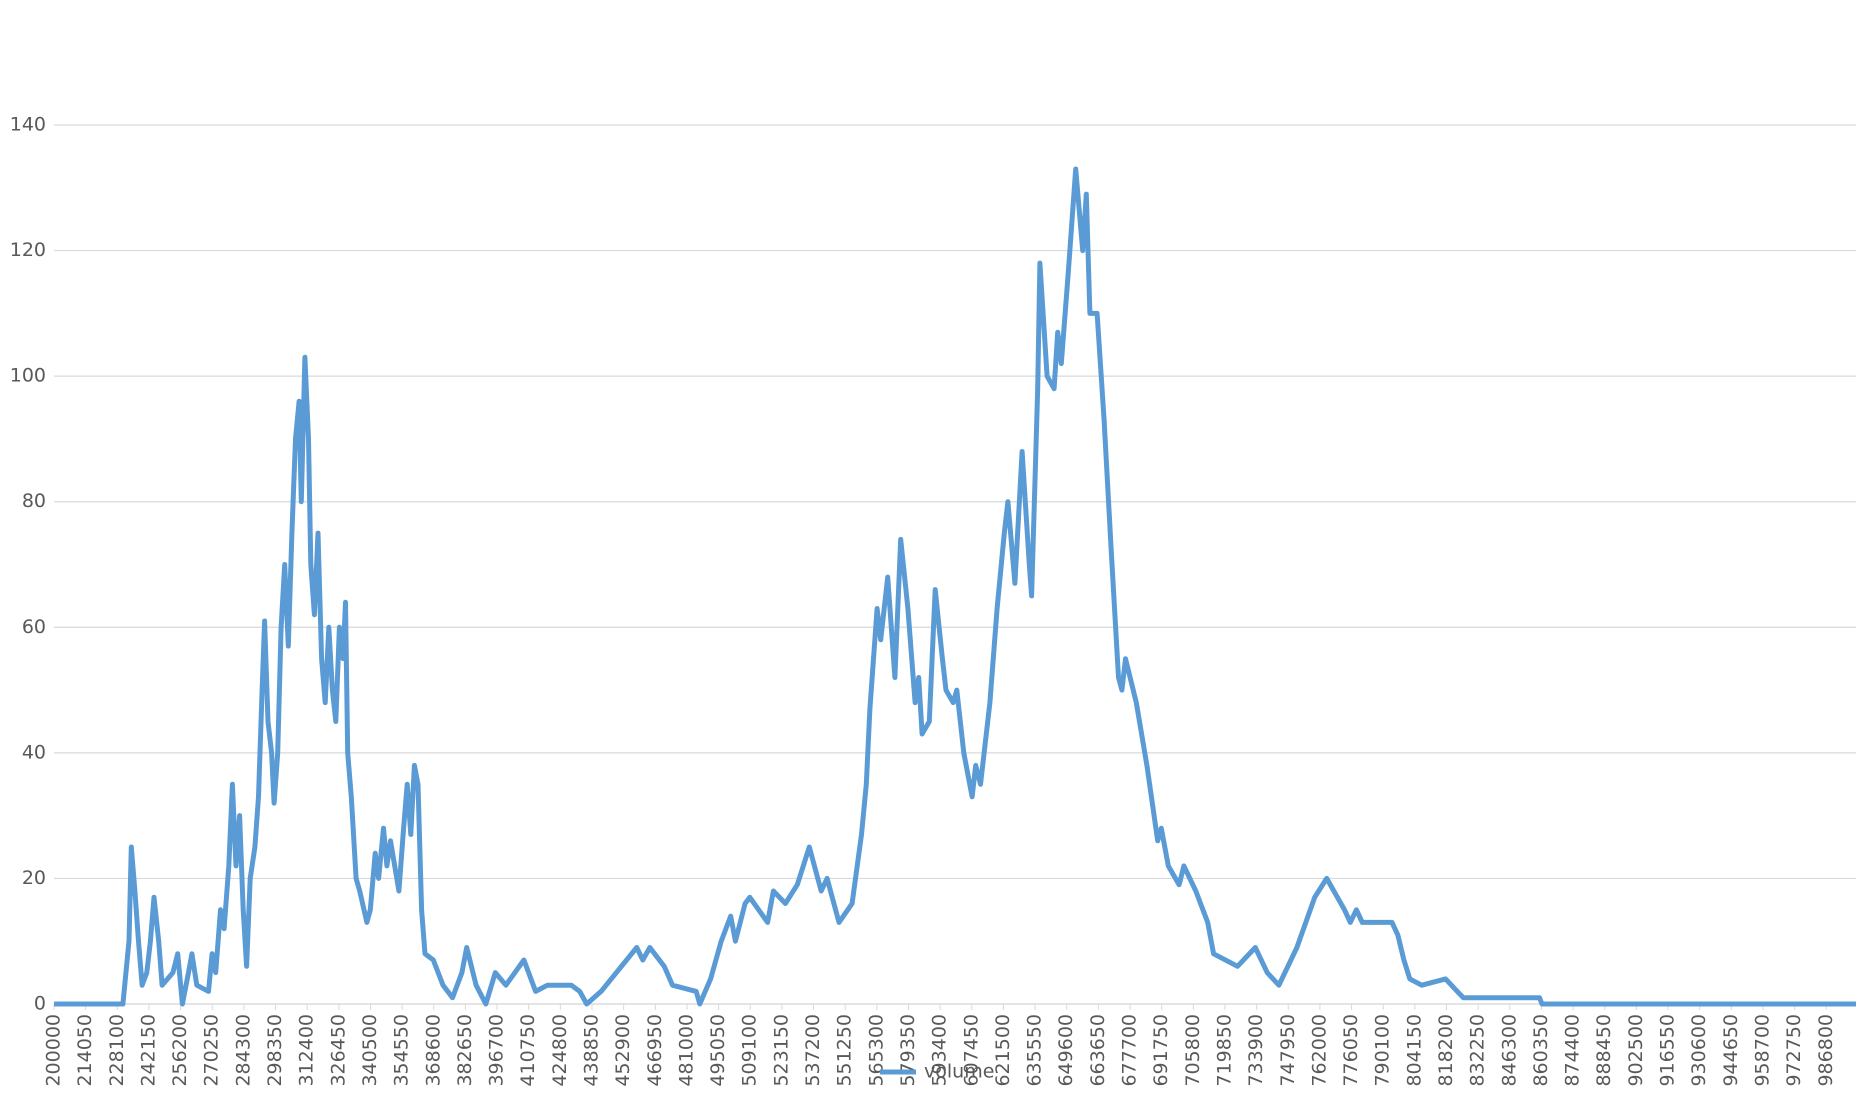 This screenshot has height=1100, width=1858. What do you see at coordinates (876, 1050) in the screenshot?
I see `x-tick-label: 565300` at bounding box center [876, 1050].